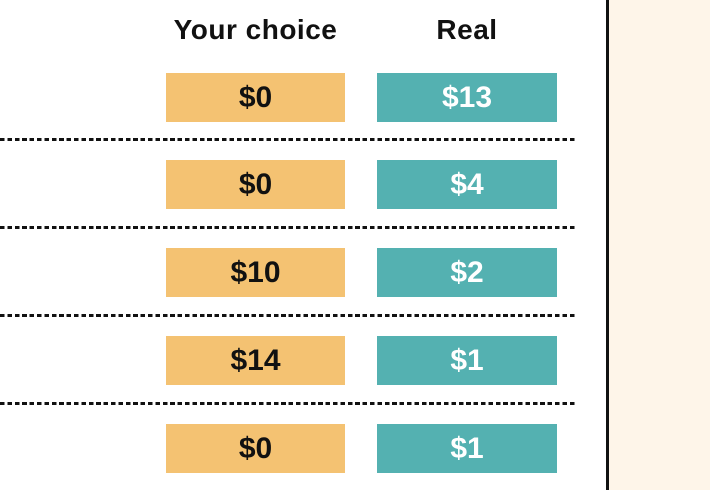 This screenshot has height=490, width=710. What do you see at coordinates (255, 29) in the screenshot?
I see `column-header-your-choice: Your choice` at bounding box center [255, 29].